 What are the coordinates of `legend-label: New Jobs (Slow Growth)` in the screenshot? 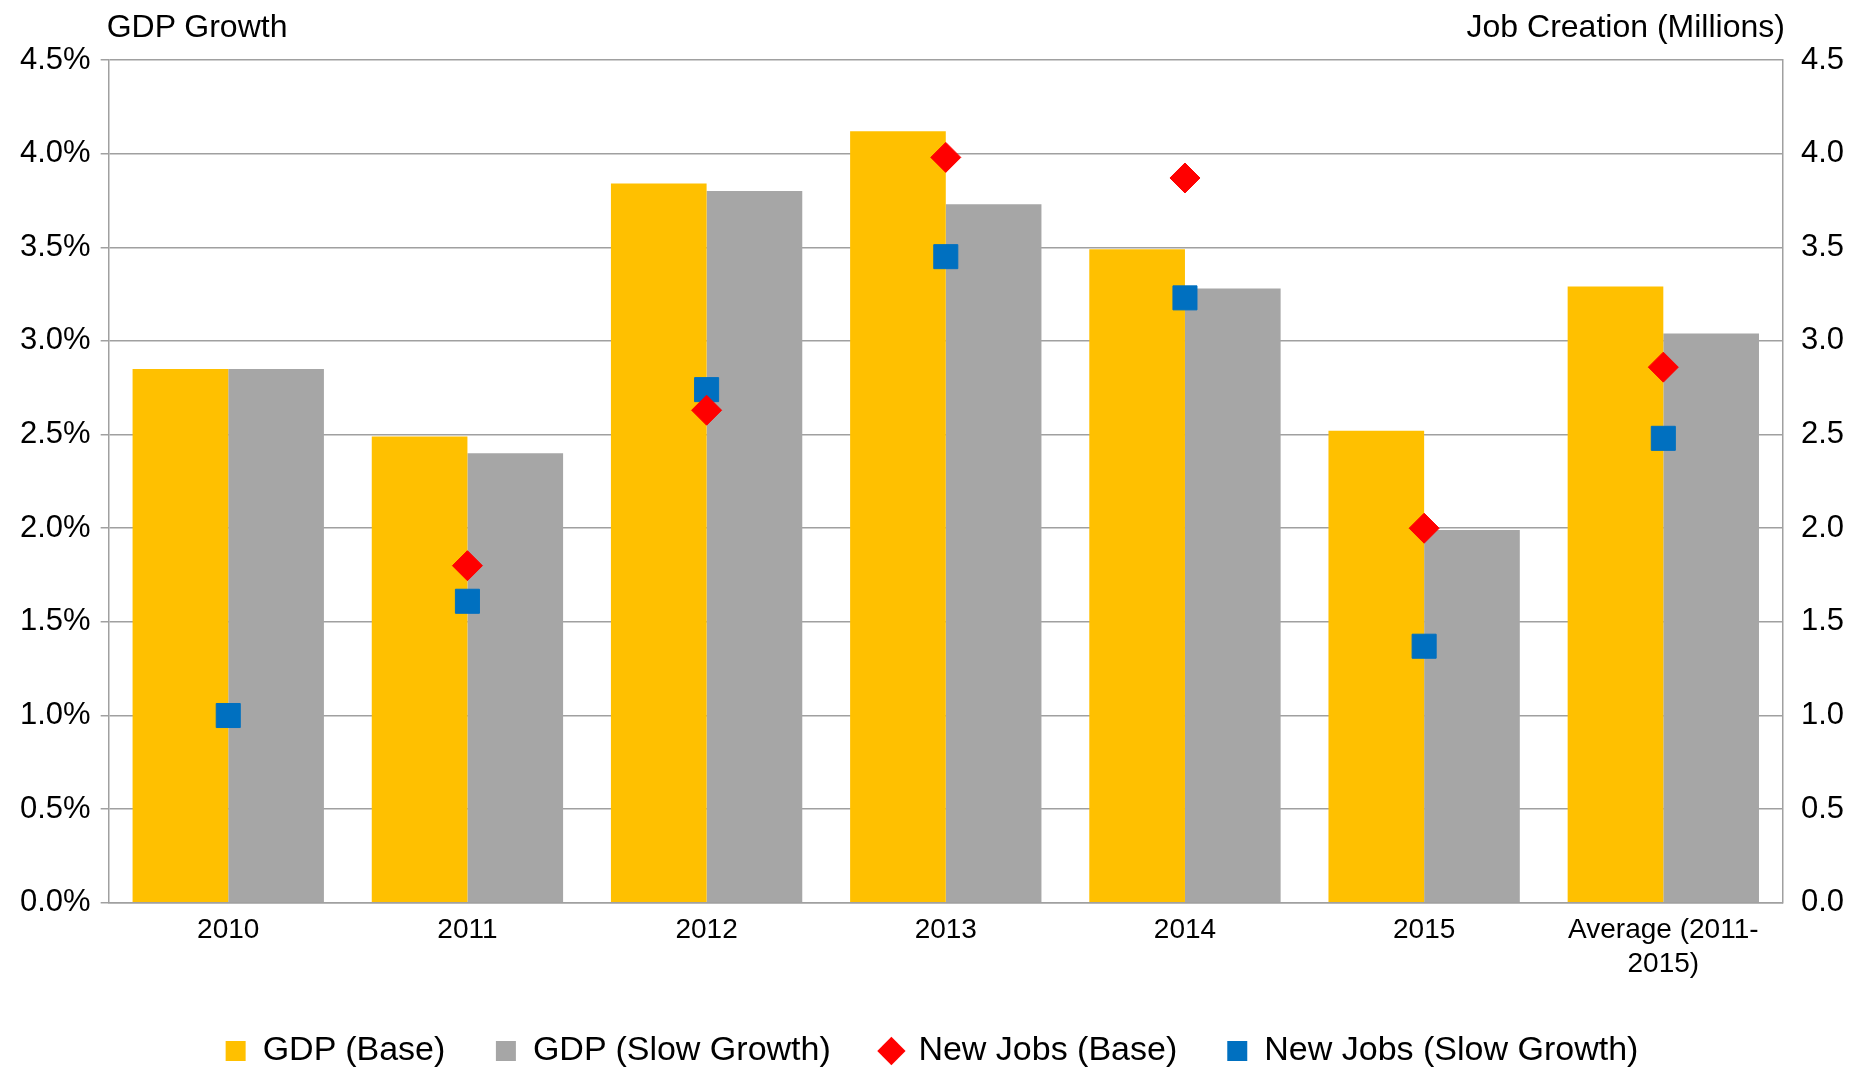 It's located at (1451, 1048).